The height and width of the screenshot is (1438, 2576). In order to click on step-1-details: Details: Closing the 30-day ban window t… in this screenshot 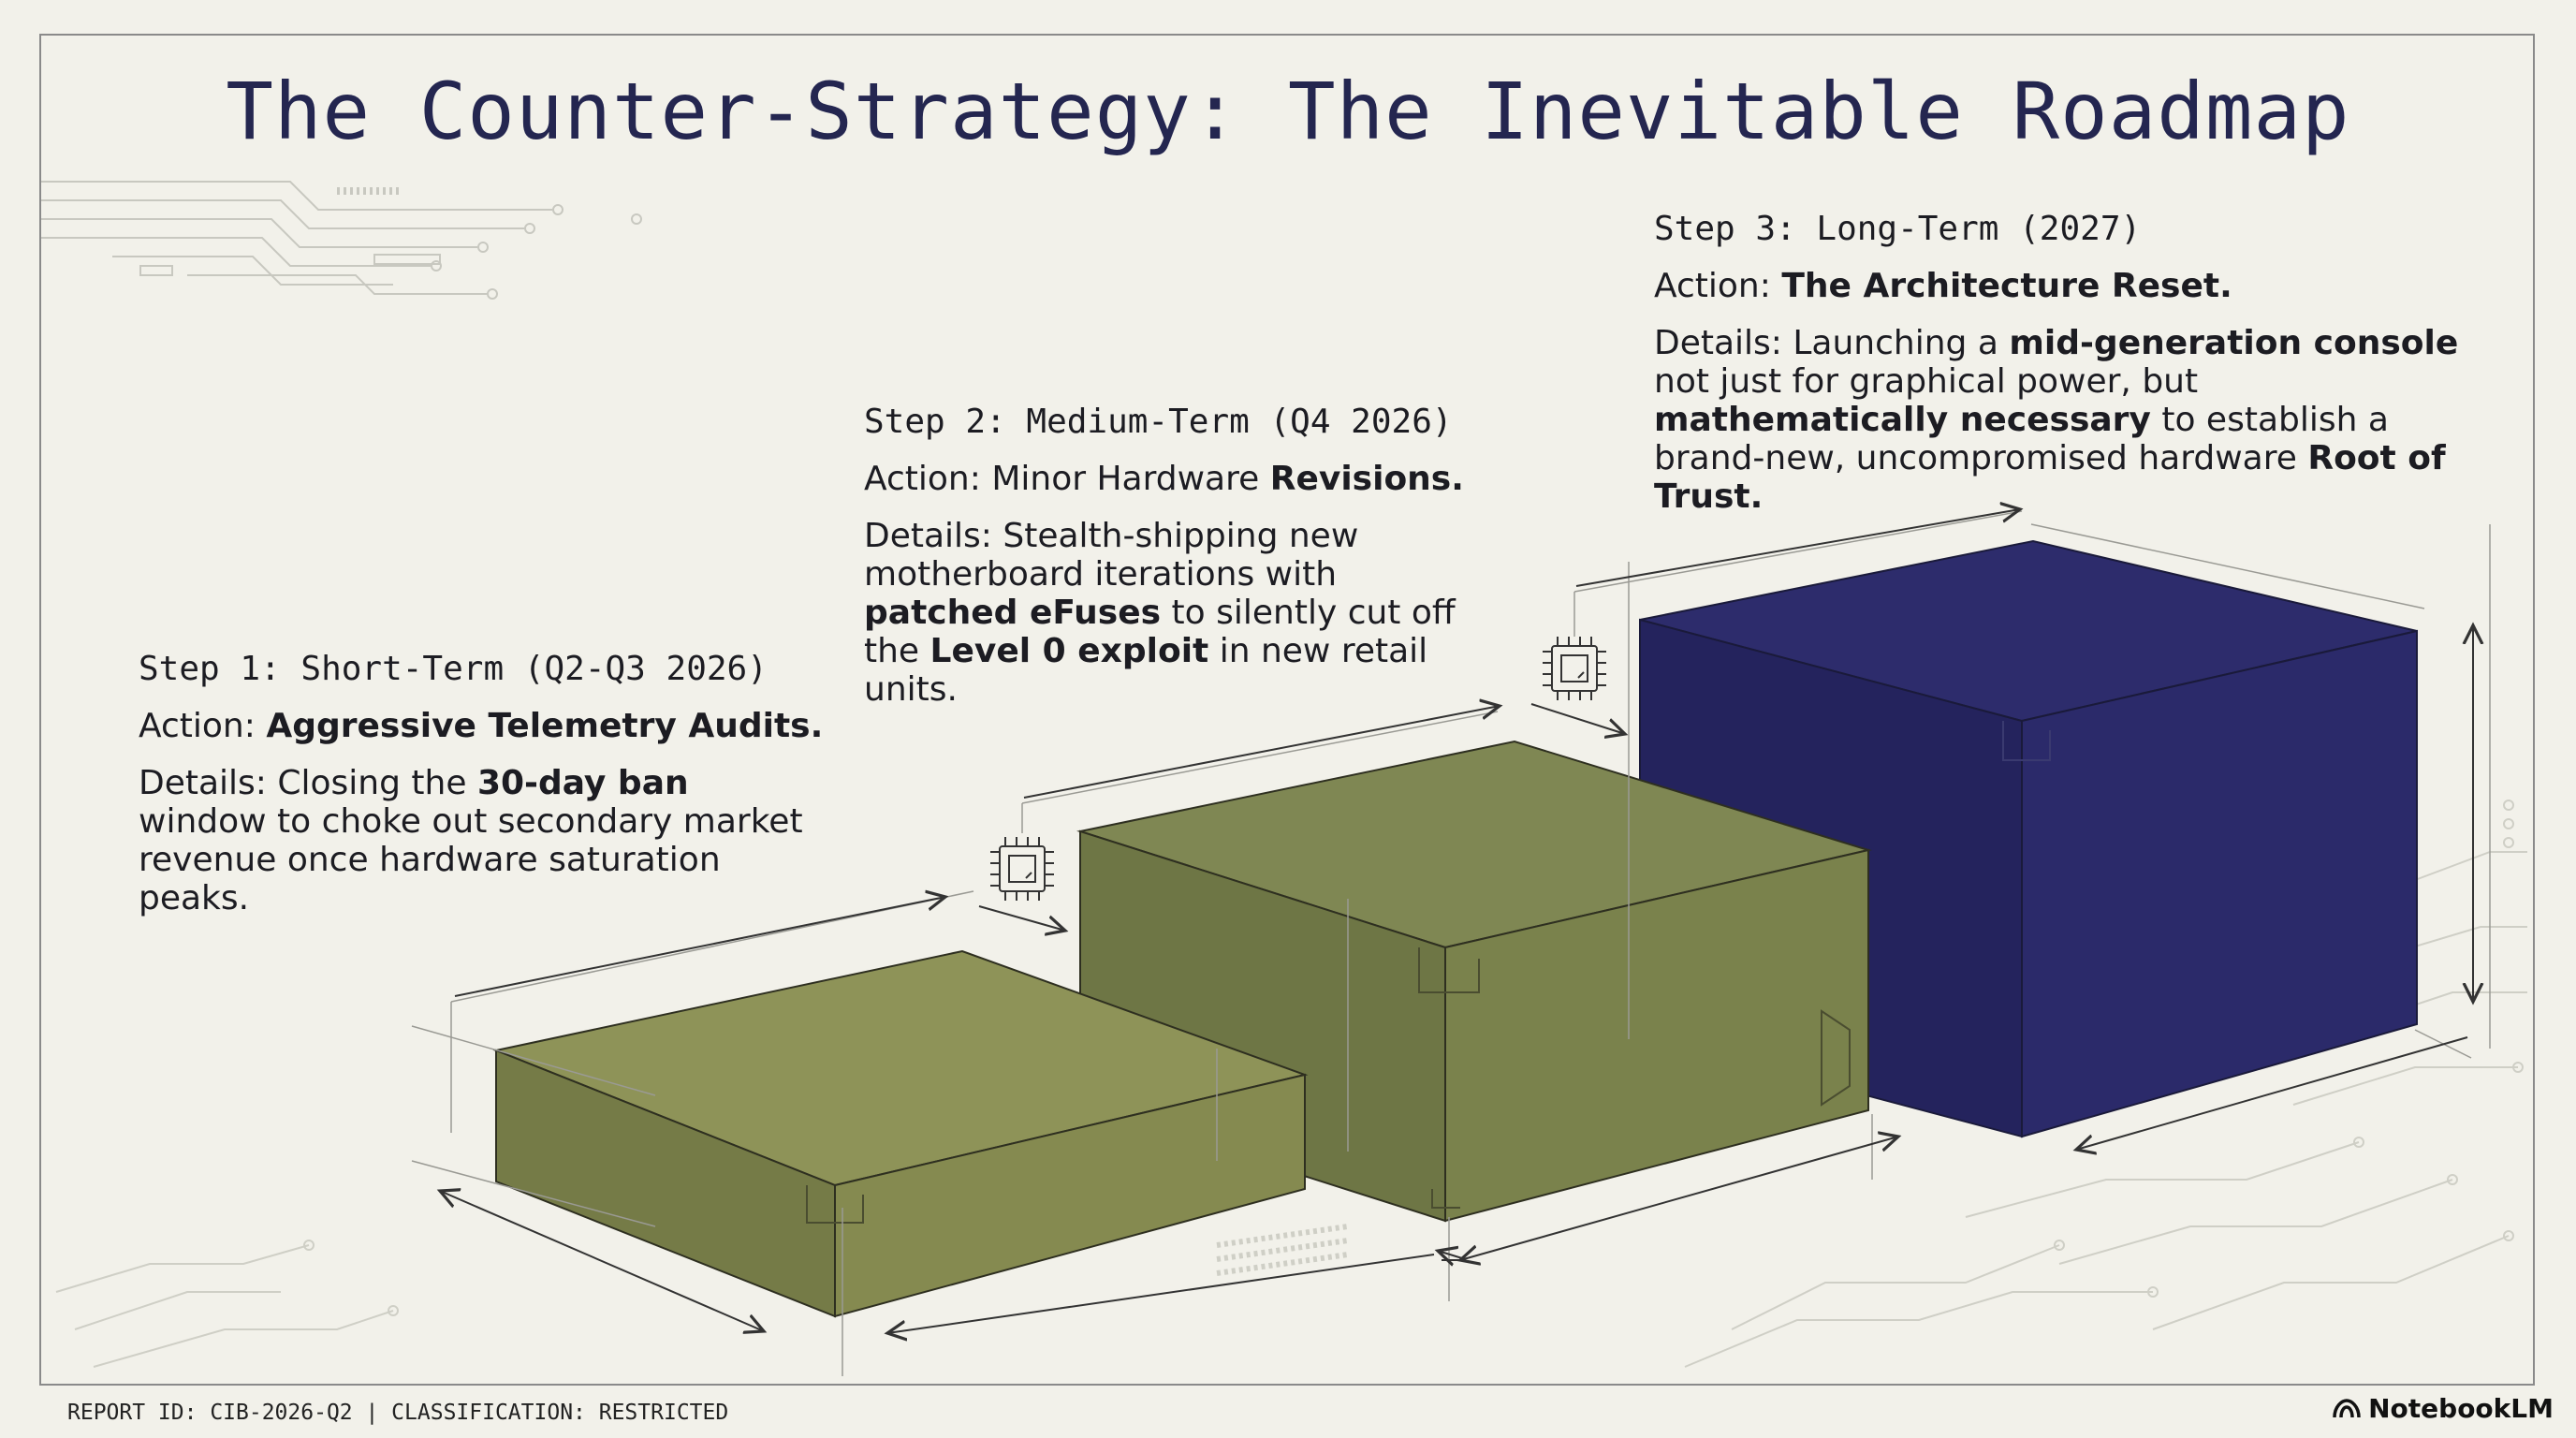, I will do `click(475, 840)`.